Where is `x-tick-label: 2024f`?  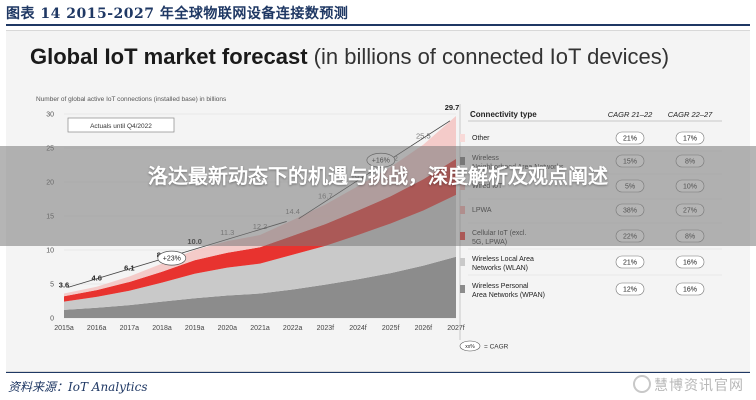 x-tick-label: 2024f is located at coordinates (358, 328).